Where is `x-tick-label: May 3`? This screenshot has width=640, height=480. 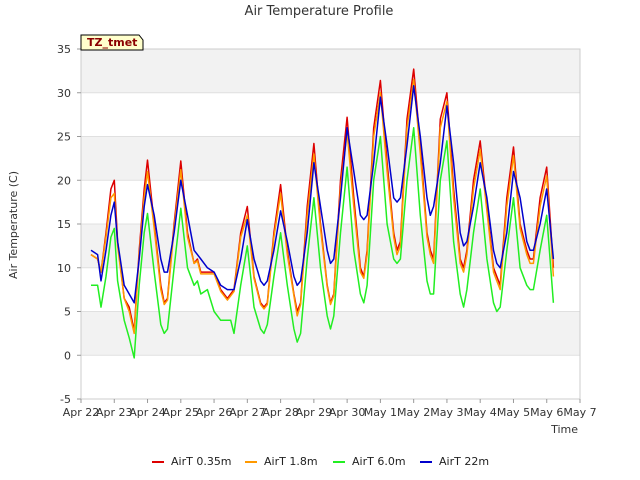 x-tick-label: May 3 is located at coordinates (446, 412).